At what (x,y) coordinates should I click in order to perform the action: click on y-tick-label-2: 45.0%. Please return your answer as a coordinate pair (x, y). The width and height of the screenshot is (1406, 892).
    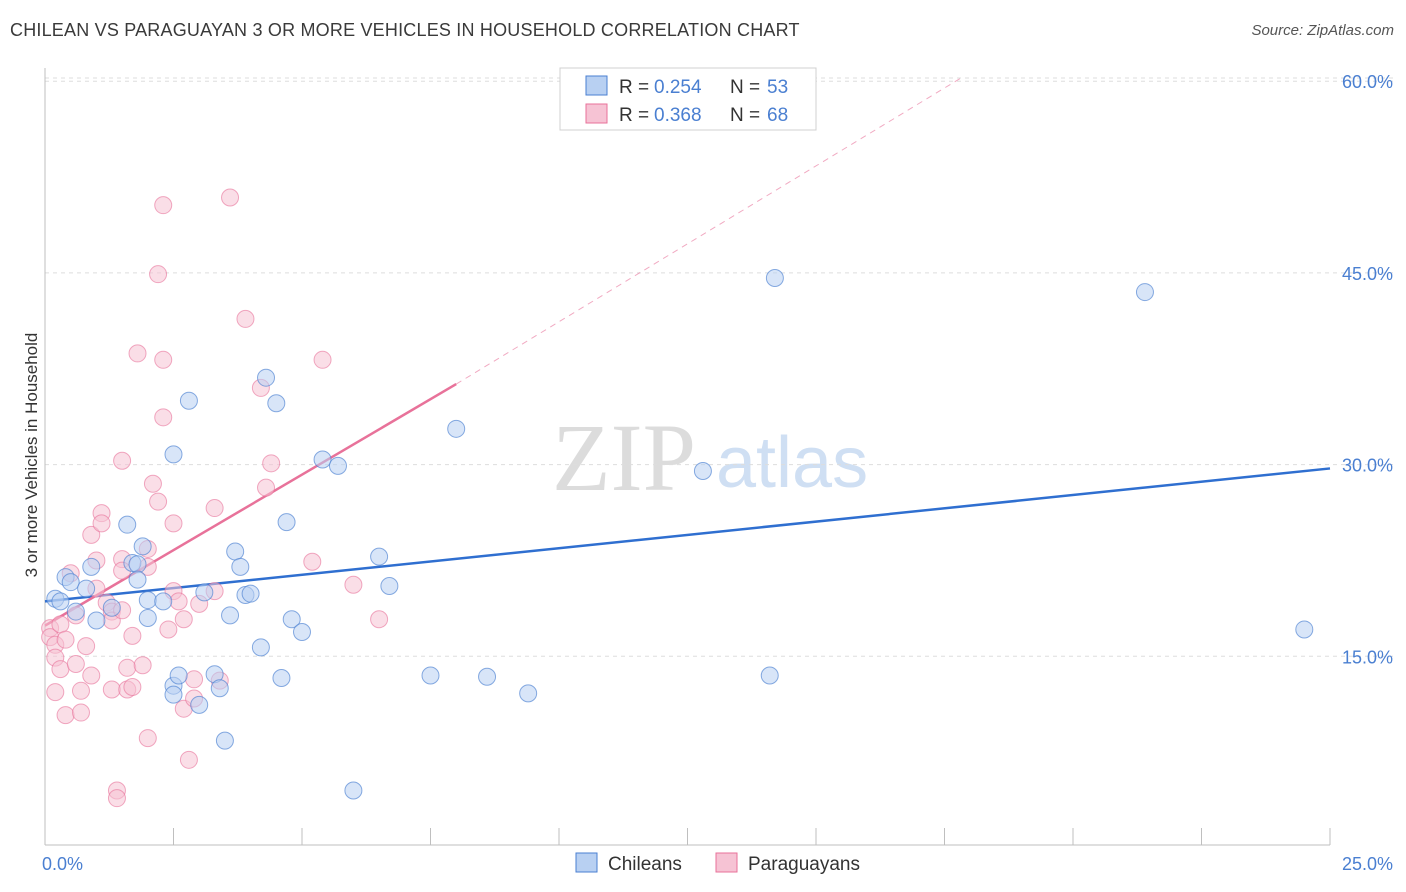
    Looking at the image, I should click on (1367, 274).